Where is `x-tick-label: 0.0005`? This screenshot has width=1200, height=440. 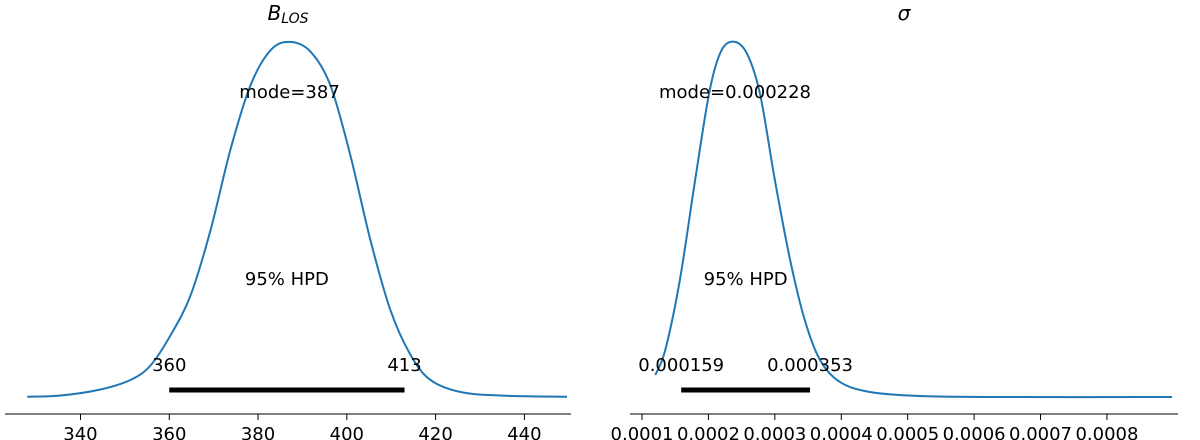 x-tick-label: 0.0005 is located at coordinates (907, 432).